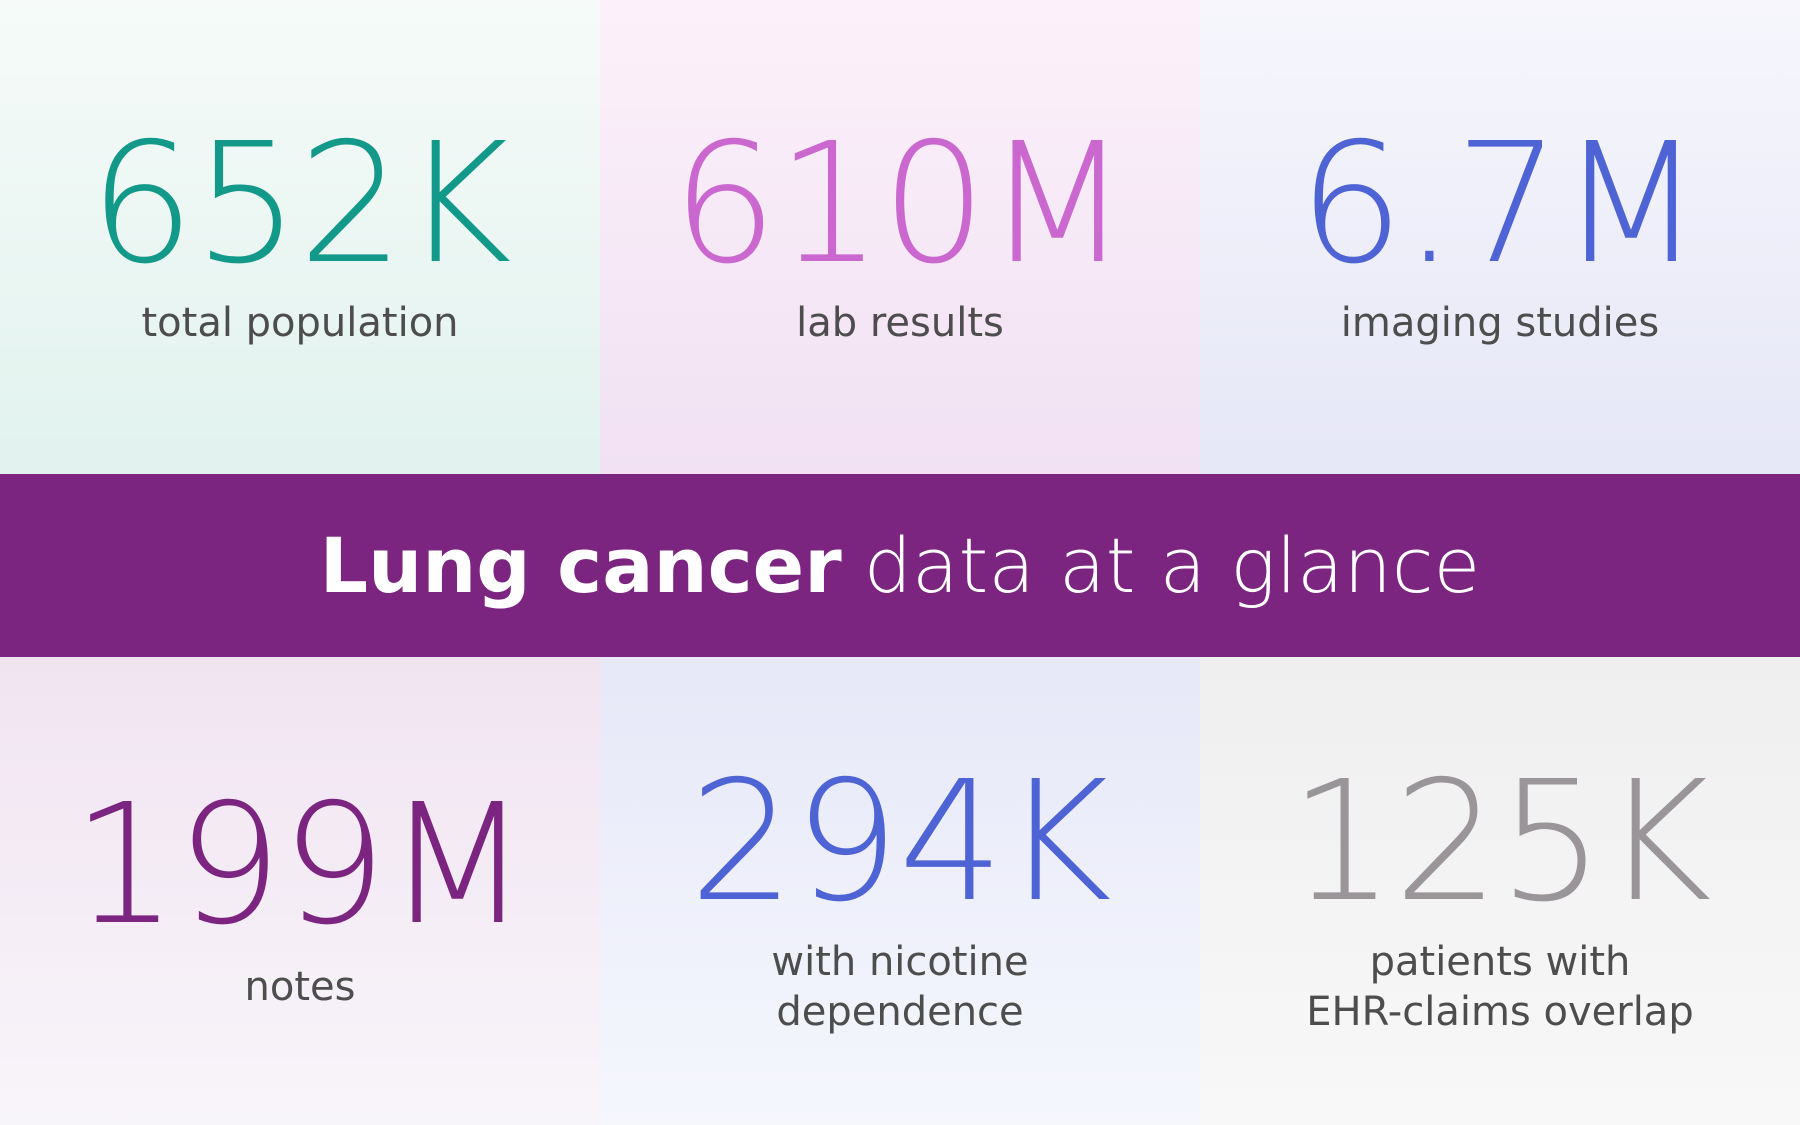 This screenshot has height=1125, width=1800. Describe the element at coordinates (1500, 842) in the screenshot. I see `stat-value: 125K` at that location.